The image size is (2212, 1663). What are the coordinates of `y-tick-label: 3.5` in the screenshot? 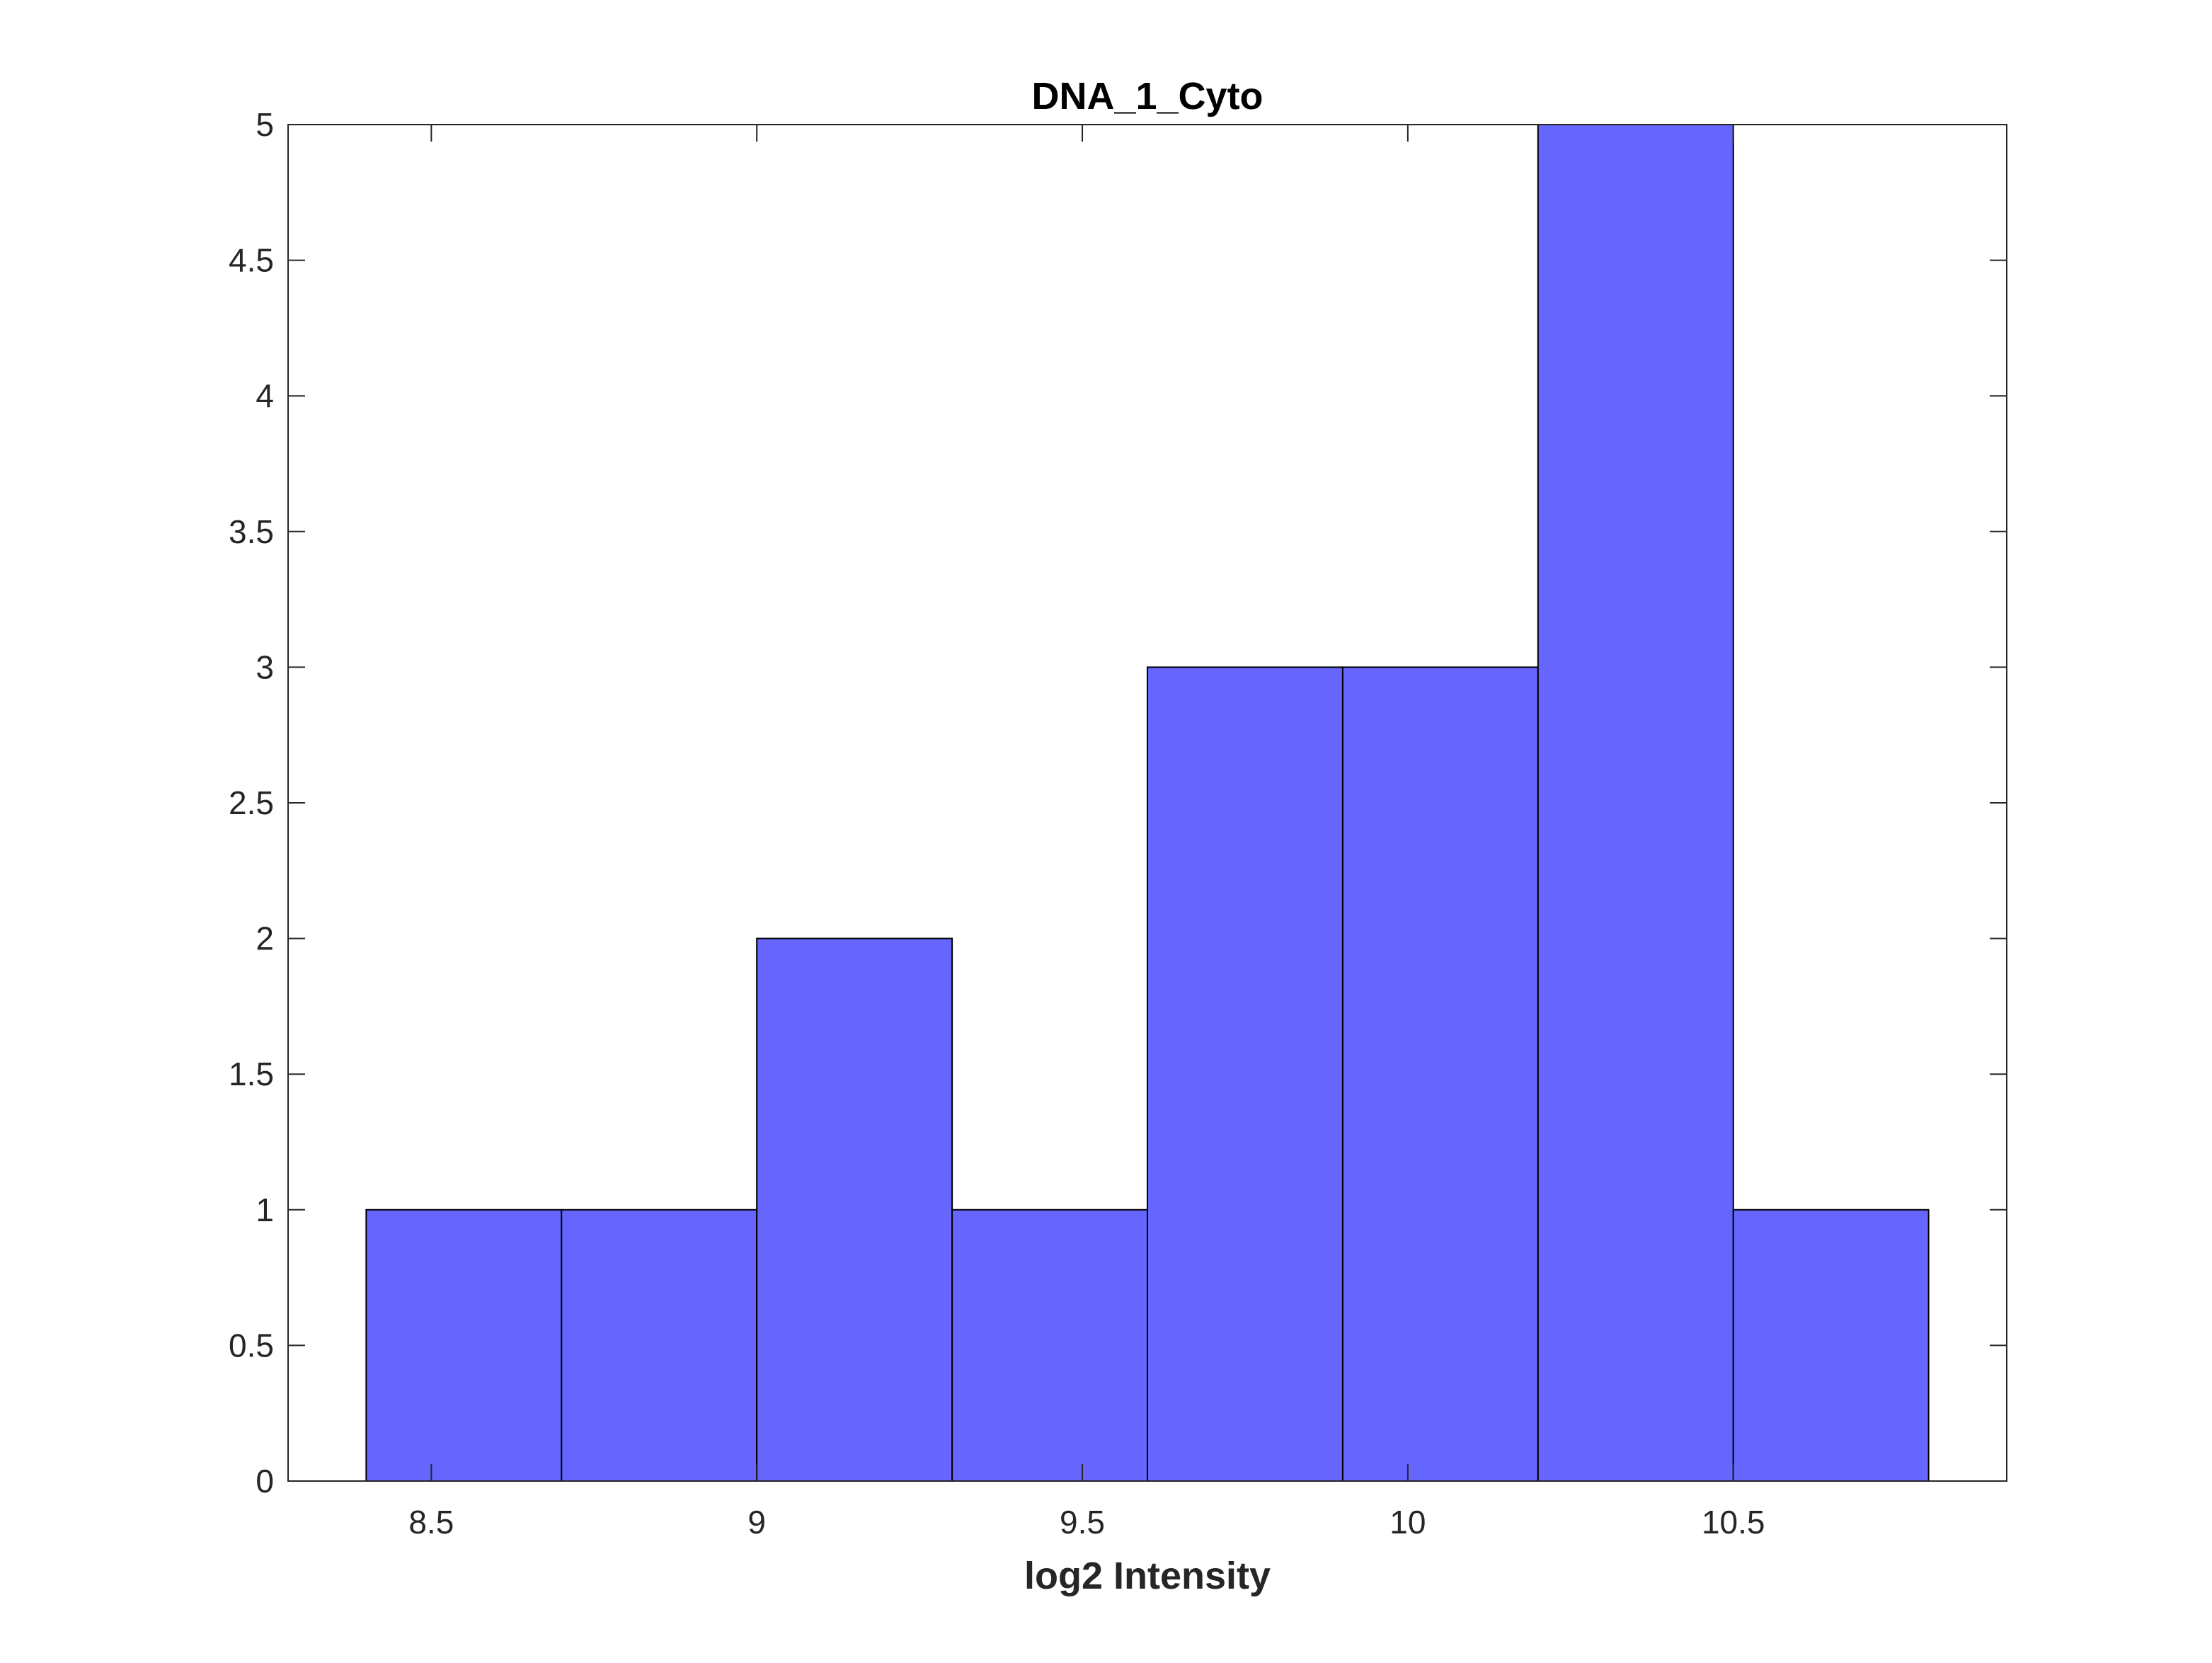 It's located at (252, 531).